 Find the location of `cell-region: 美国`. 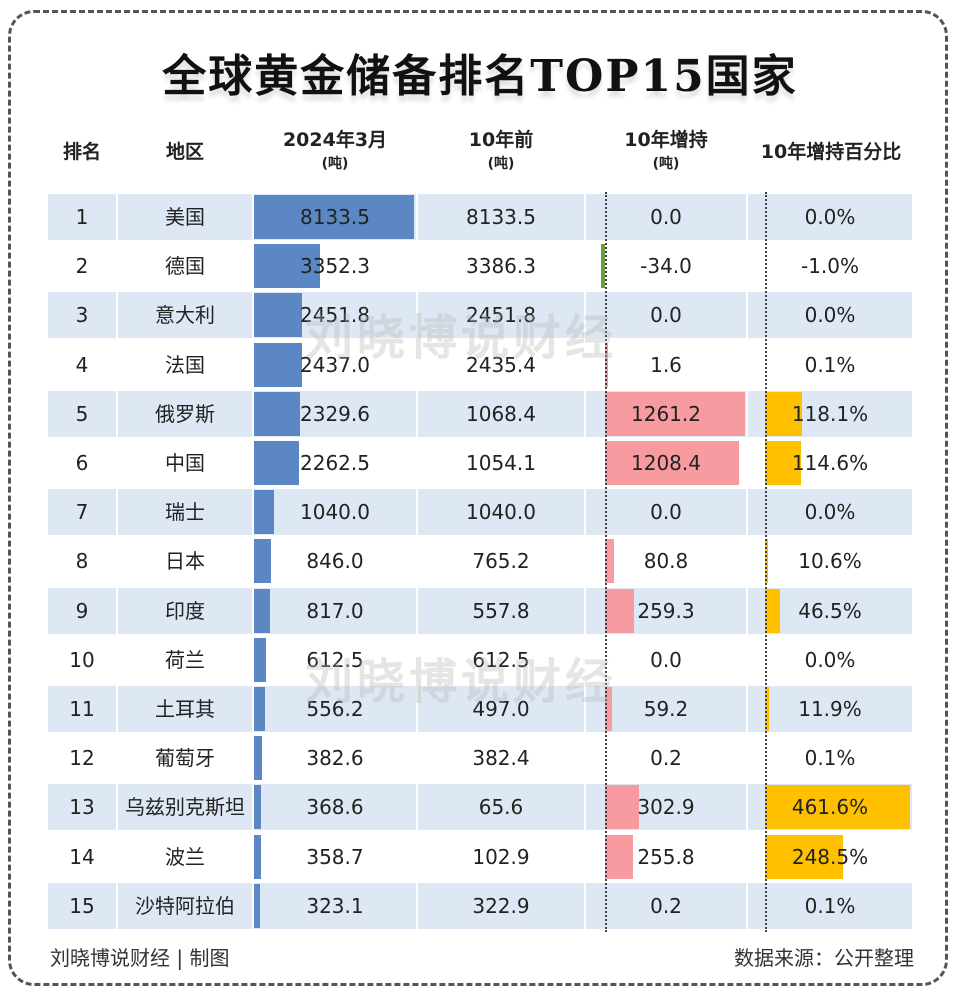

cell-region: 美国 is located at coordinates (185, 217).